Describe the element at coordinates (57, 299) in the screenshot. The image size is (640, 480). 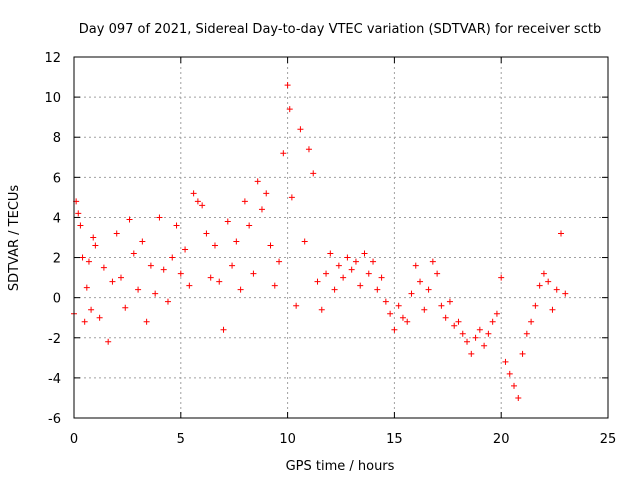
I see `y-tick-label: 0` at that location.